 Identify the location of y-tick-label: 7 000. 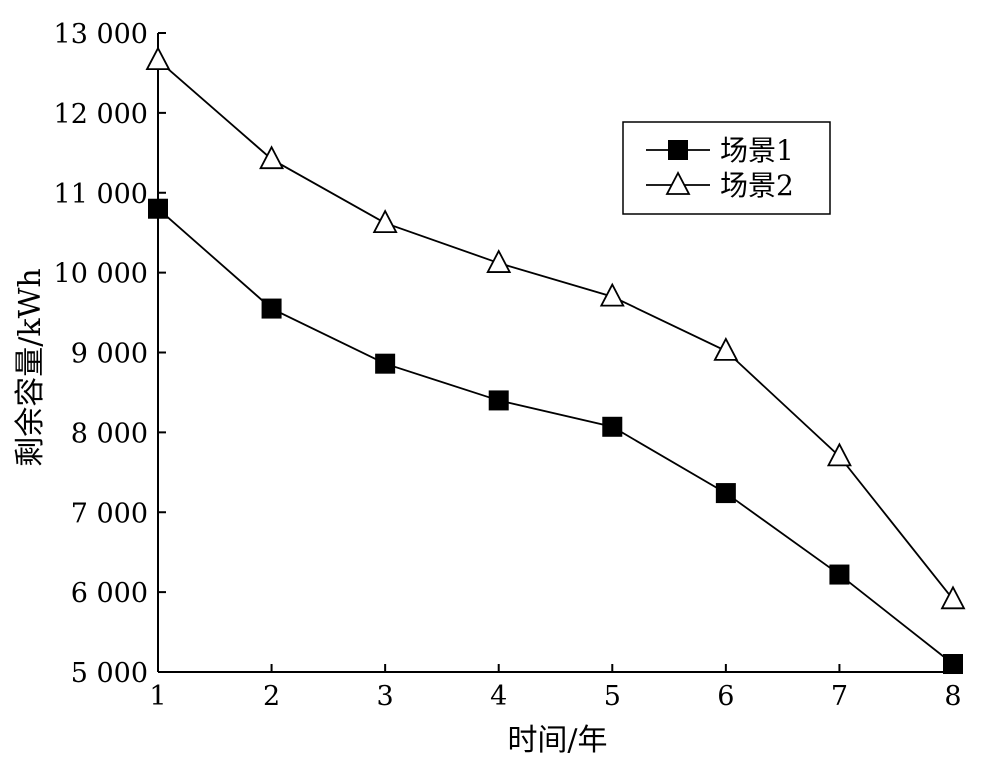
(109, 513).